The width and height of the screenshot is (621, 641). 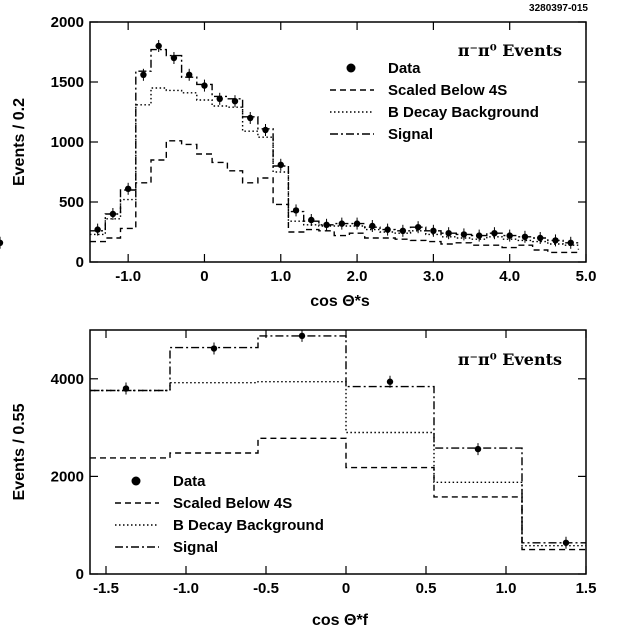 What do you see at coordinates (510, 359) in the screenshot?
I see `bottom-chart-title: π⁻π⁰ Events` at bounding box center [510, 359].